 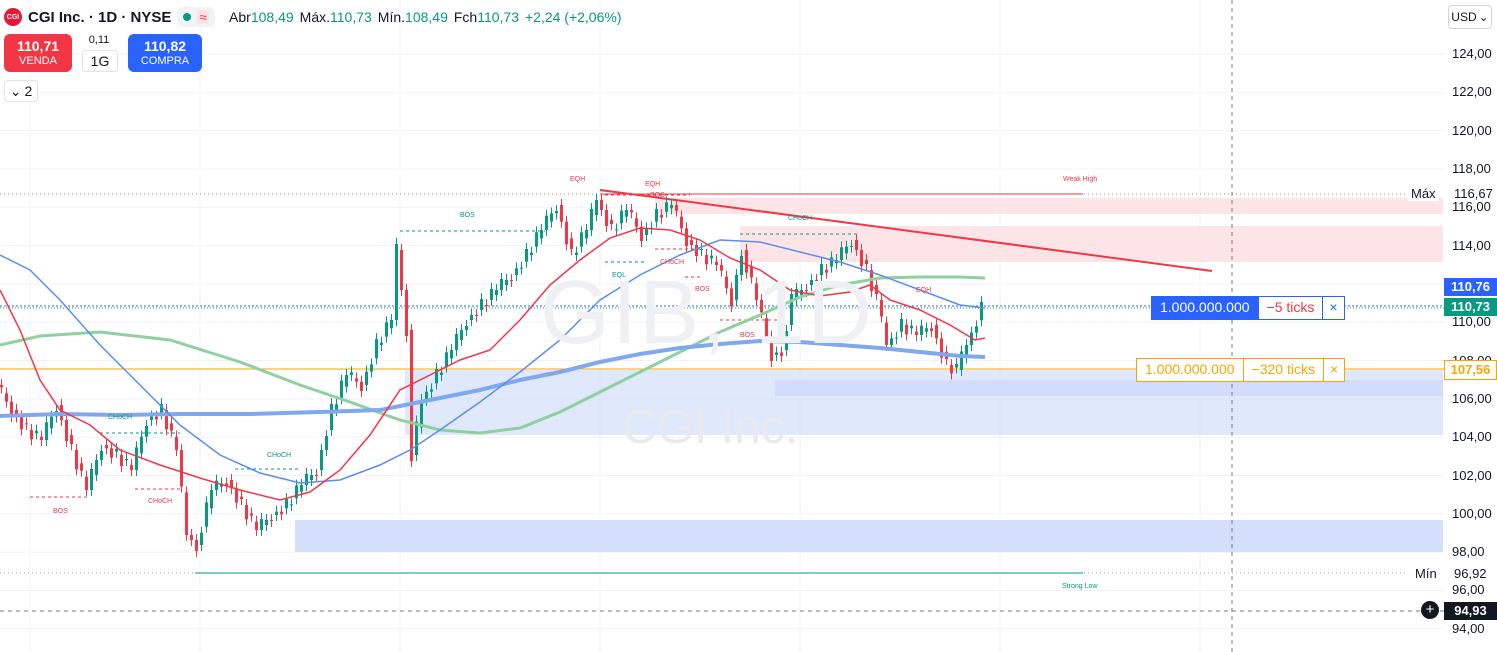 I want to click on chevron-down-icon: ⌄, so click(x=1483, y=17).